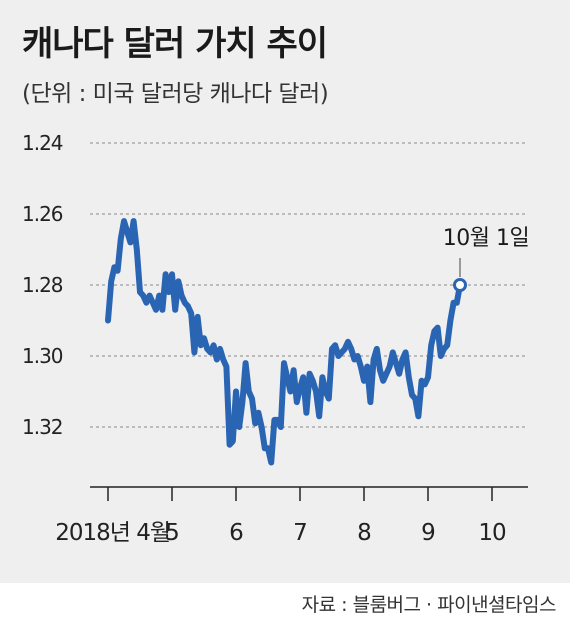 The height and width of the screenshot is (621, 570). I want to click on y-tick-label: 1.24, so click(42, 143).